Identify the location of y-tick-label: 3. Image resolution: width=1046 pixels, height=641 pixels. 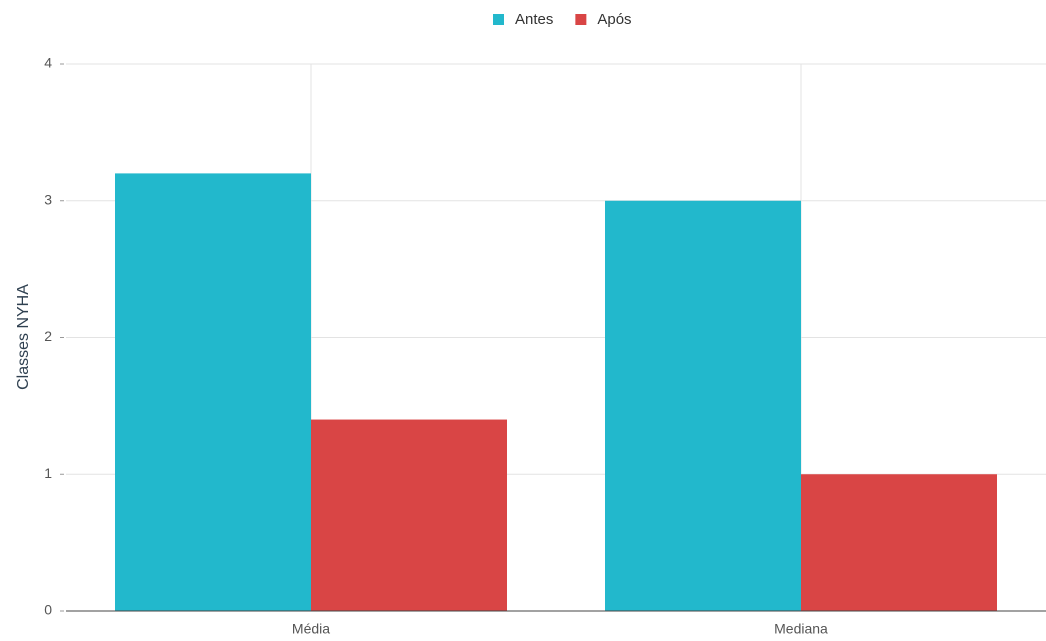
(48, 199).